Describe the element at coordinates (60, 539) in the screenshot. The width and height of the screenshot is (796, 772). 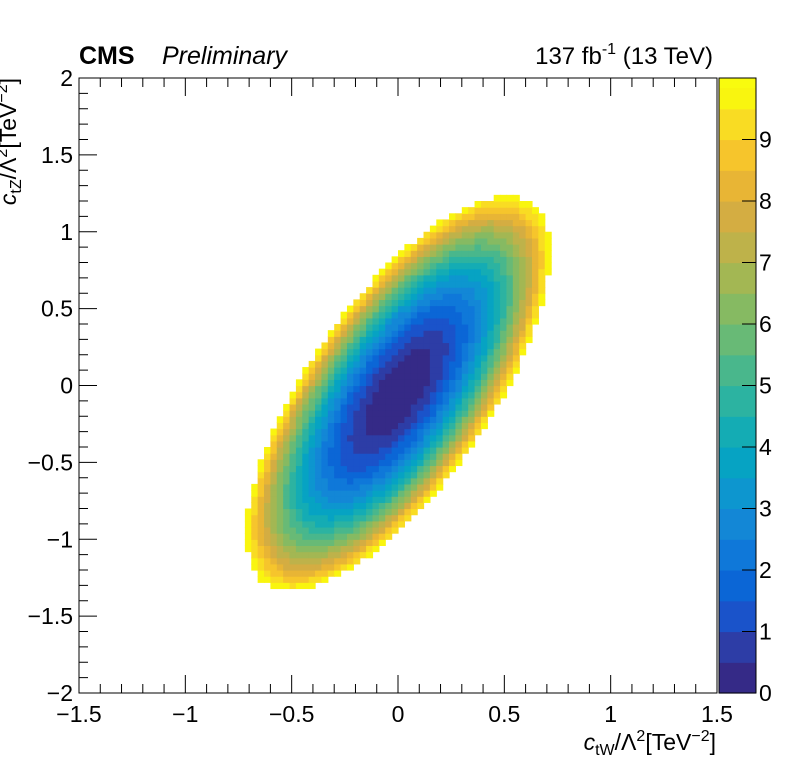
I see `y-tick-label: −1` at that location.